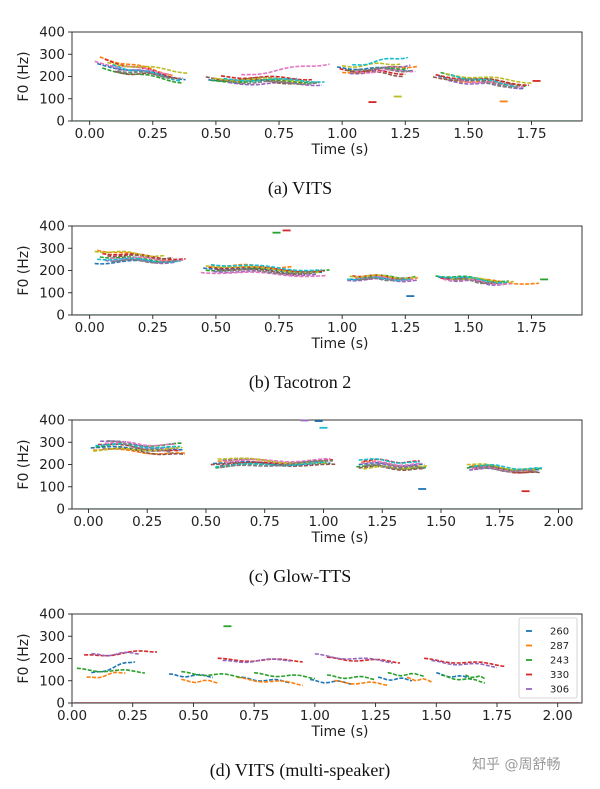 The height and width of the screenshot is (789, 600). What do you see at coordinates (382, 522) in the screenshot?
I see `x-tick-label: 1.25` at bounding box center [382, 522].